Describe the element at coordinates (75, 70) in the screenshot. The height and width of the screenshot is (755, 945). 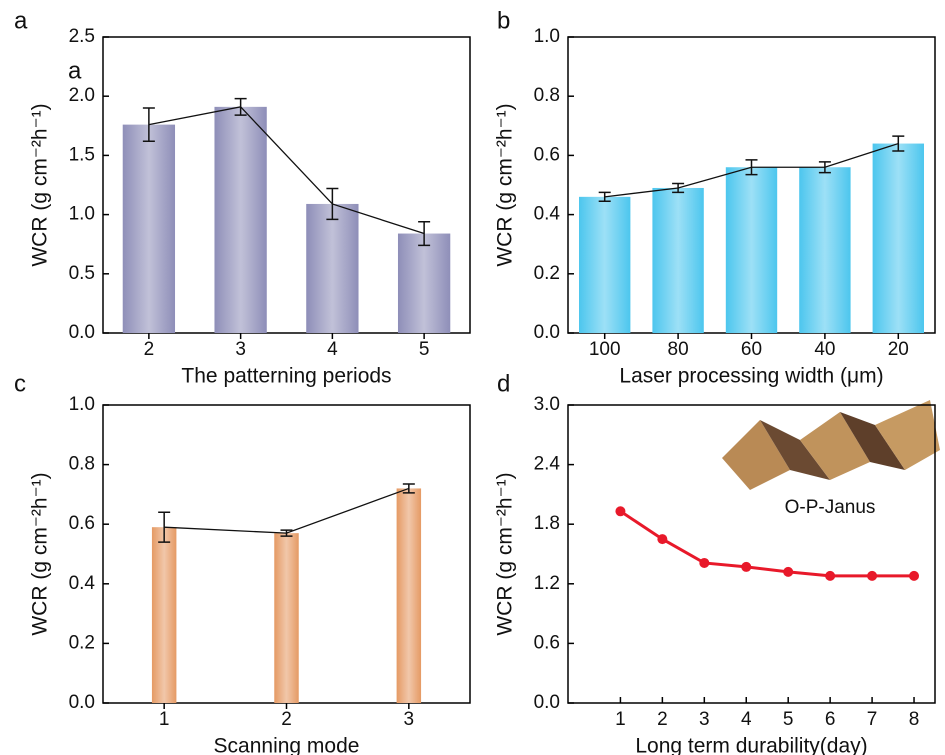
I see `annotation: a` at that location.